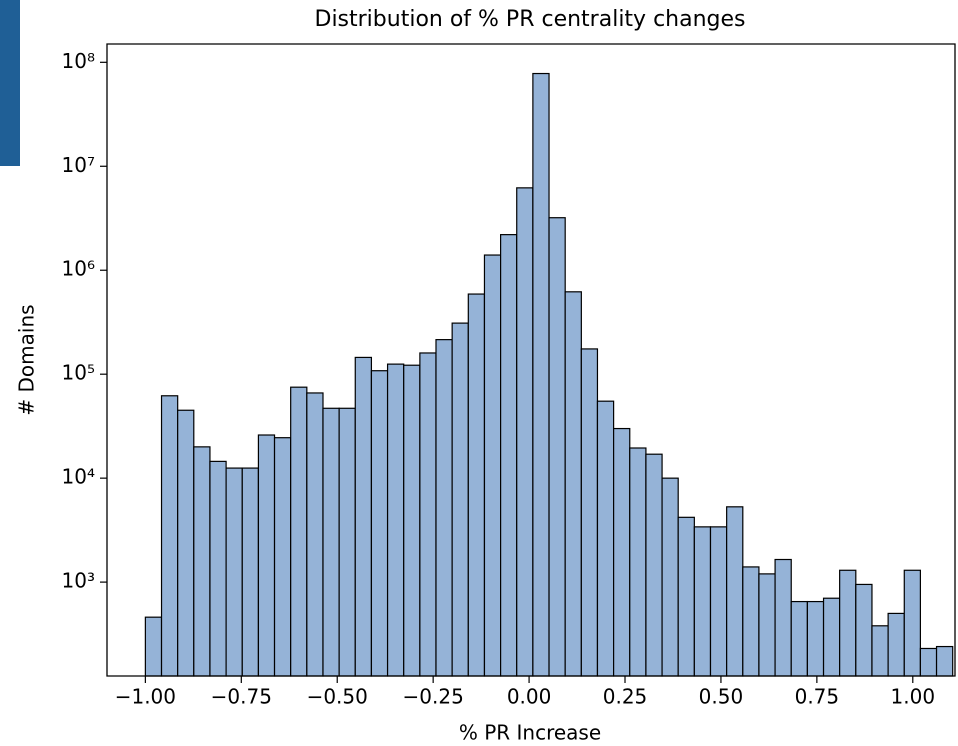 Image resolution: width=958 pixels, height=746 pixels. I want to click on x-tick-label: −0.50, so click(337, 697).